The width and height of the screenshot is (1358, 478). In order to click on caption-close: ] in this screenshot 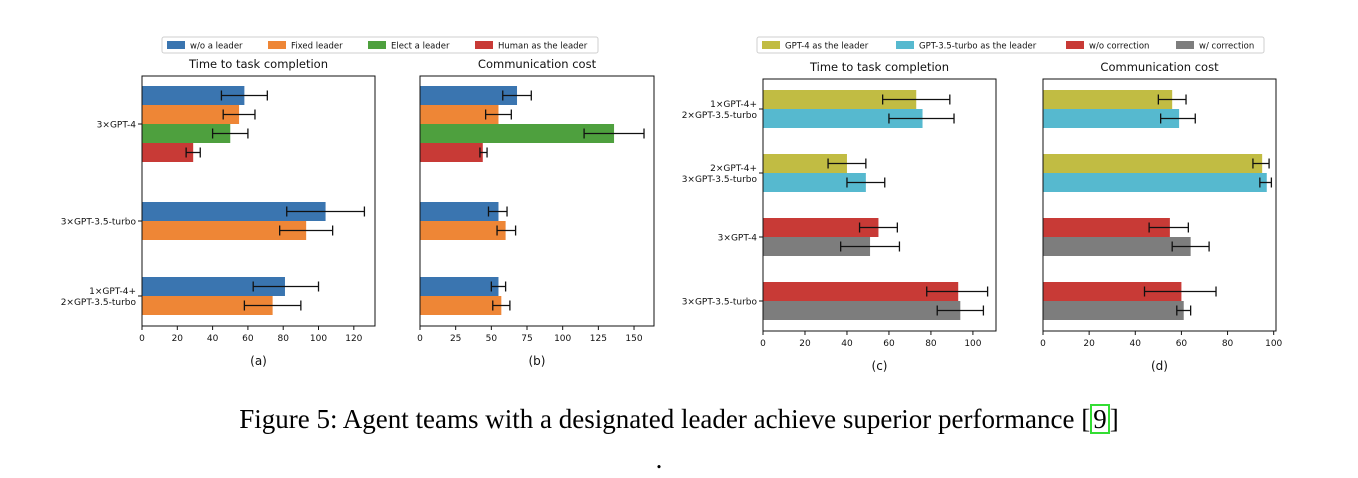, I will do `click(1114, 419)`.